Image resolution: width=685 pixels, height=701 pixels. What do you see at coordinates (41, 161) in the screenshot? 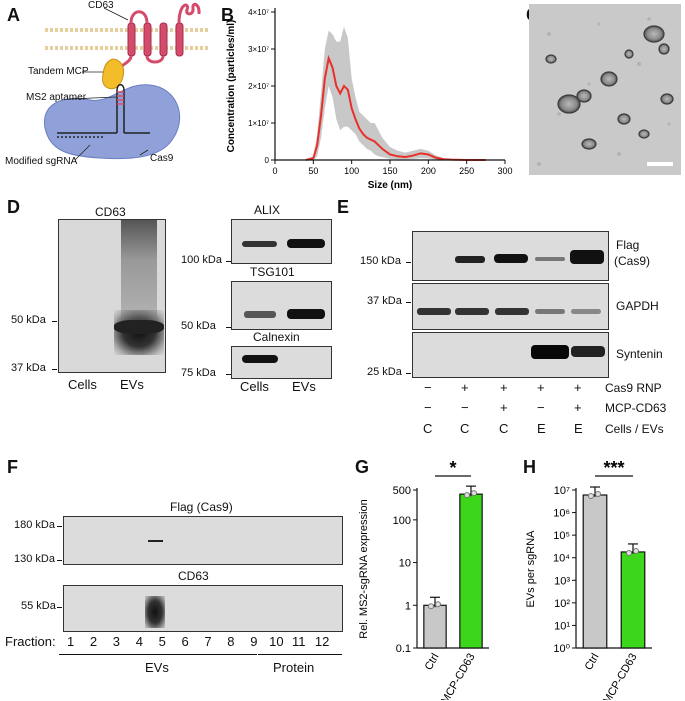
I see `modified-sgrna-label: Modified sgRNA` at bounding box center [41, 161].